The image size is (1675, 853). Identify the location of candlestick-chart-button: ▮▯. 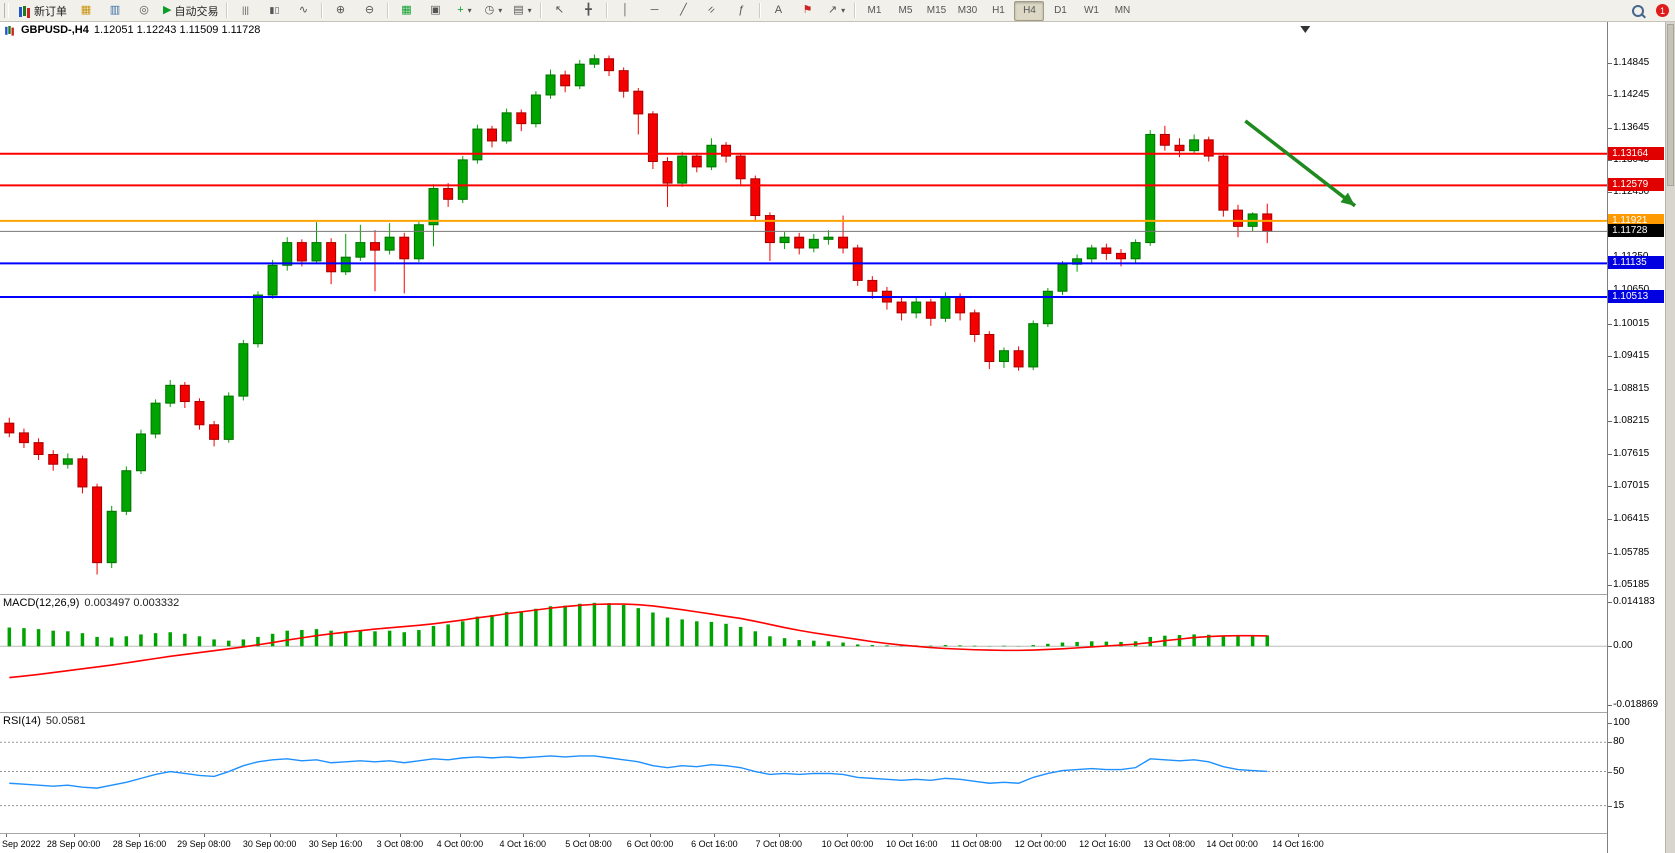
(274, 11).